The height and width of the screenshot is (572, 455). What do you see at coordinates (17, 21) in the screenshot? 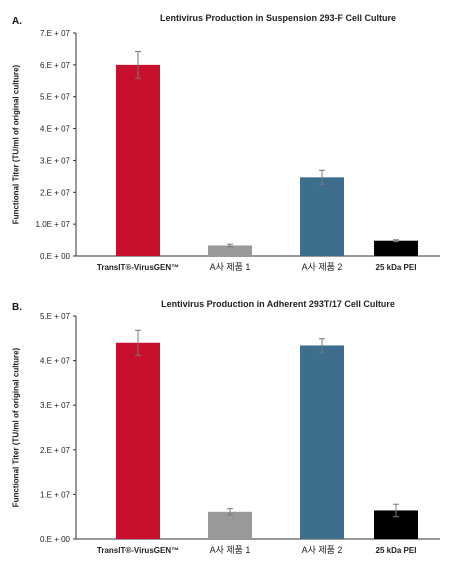
I see `panel-label: A.` at bounding box center [17, 21].